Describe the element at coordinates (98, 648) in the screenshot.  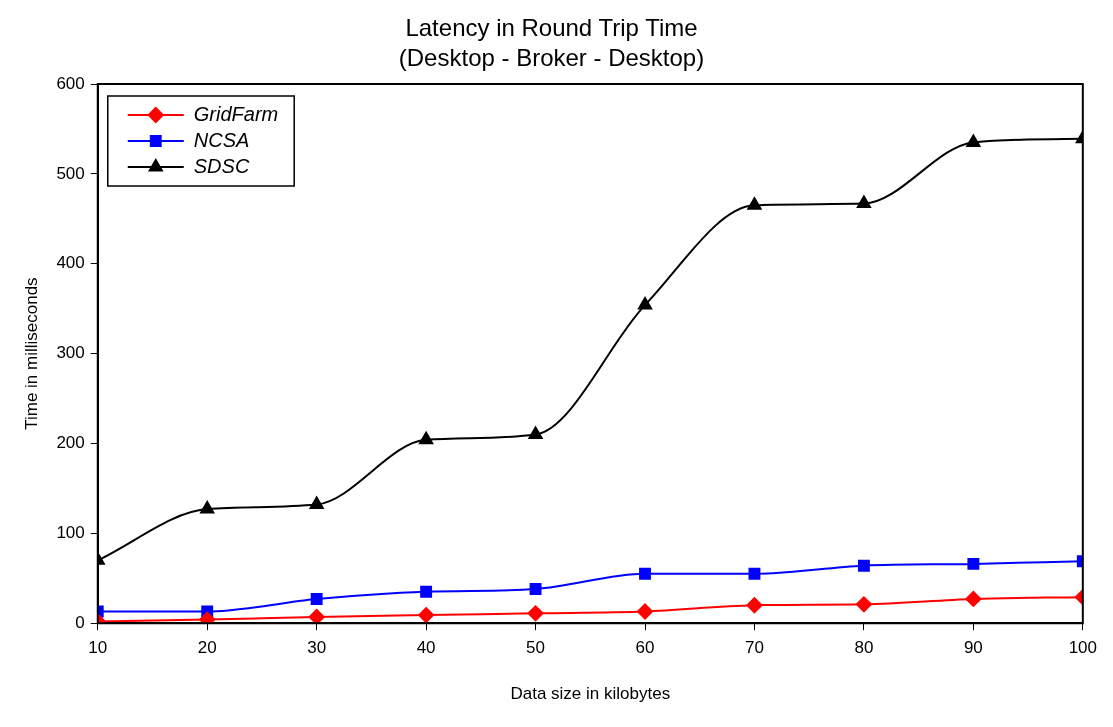
I see `x-tick-label: 10` at that location.